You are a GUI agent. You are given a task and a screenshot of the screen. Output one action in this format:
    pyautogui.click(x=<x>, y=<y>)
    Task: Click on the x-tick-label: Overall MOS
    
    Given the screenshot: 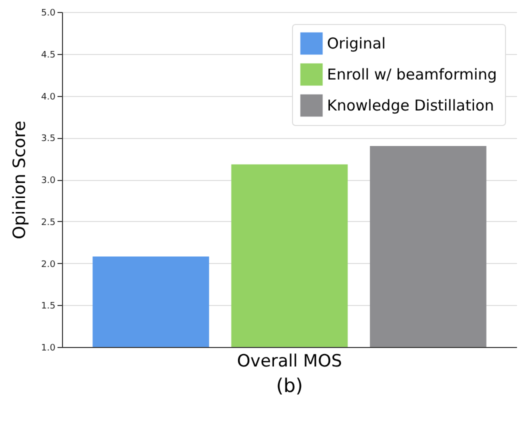 What is the action you would take?
    pyautogui.click(x=289, y=362)
    